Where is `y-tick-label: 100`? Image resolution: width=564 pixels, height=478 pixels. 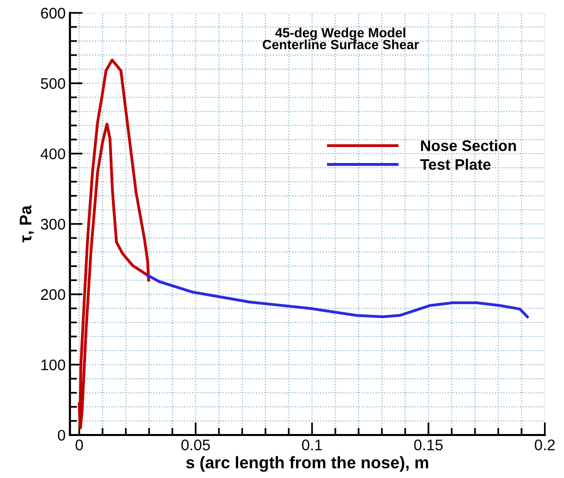 y-tick-label: 100 is located at coordinates (53, 365).